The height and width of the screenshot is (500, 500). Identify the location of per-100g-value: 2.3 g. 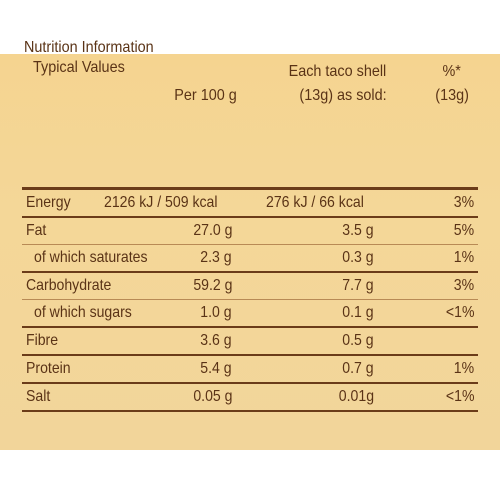
(216, 257).